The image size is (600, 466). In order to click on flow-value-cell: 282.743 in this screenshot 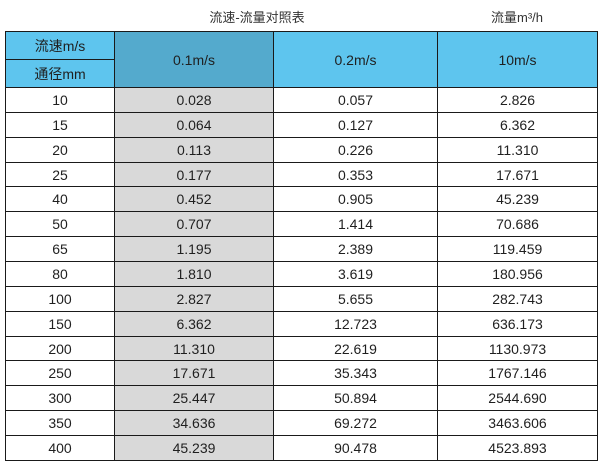, I will do `click(517, 298)`.